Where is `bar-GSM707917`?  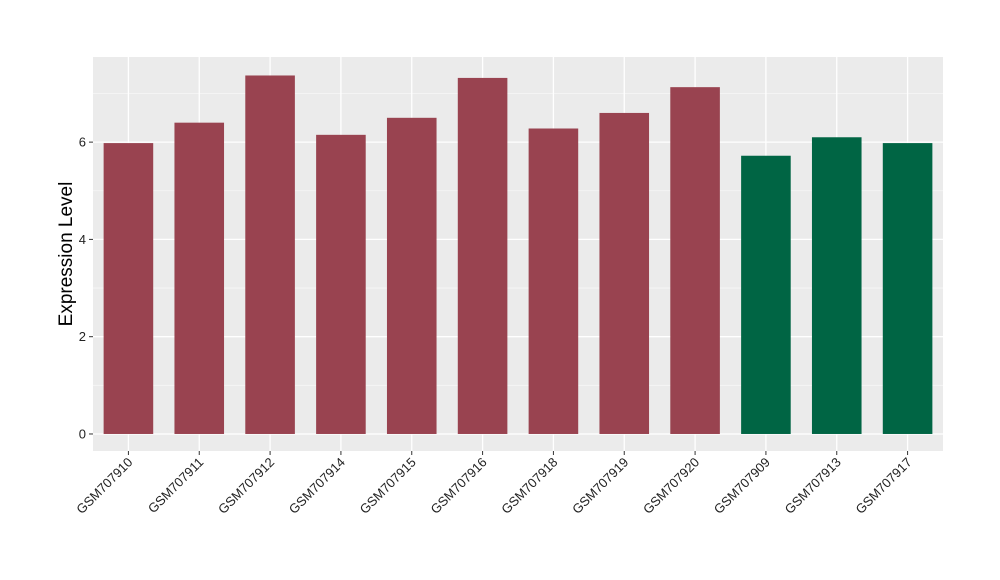 bar-GSM707917 is located at coordinates (907, 288).